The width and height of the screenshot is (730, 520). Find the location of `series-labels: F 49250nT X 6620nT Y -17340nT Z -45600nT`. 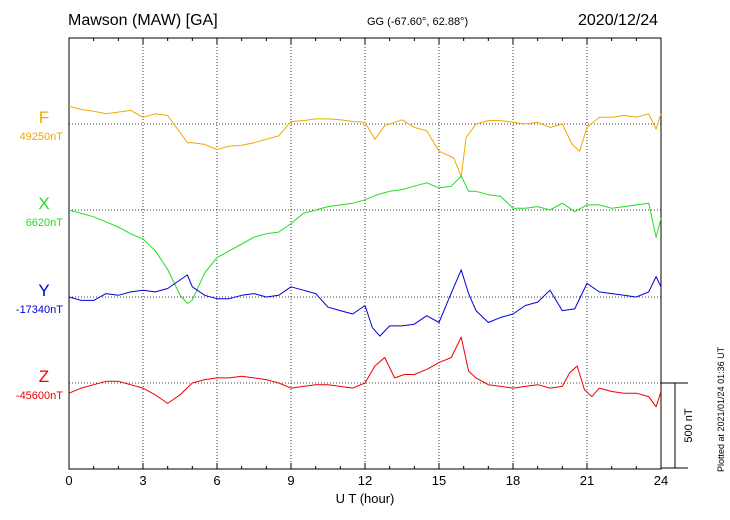

series-labels: F 49250nT X 6620nT Y -17340nT Z -45600nT is located at coordinates (39, 255).